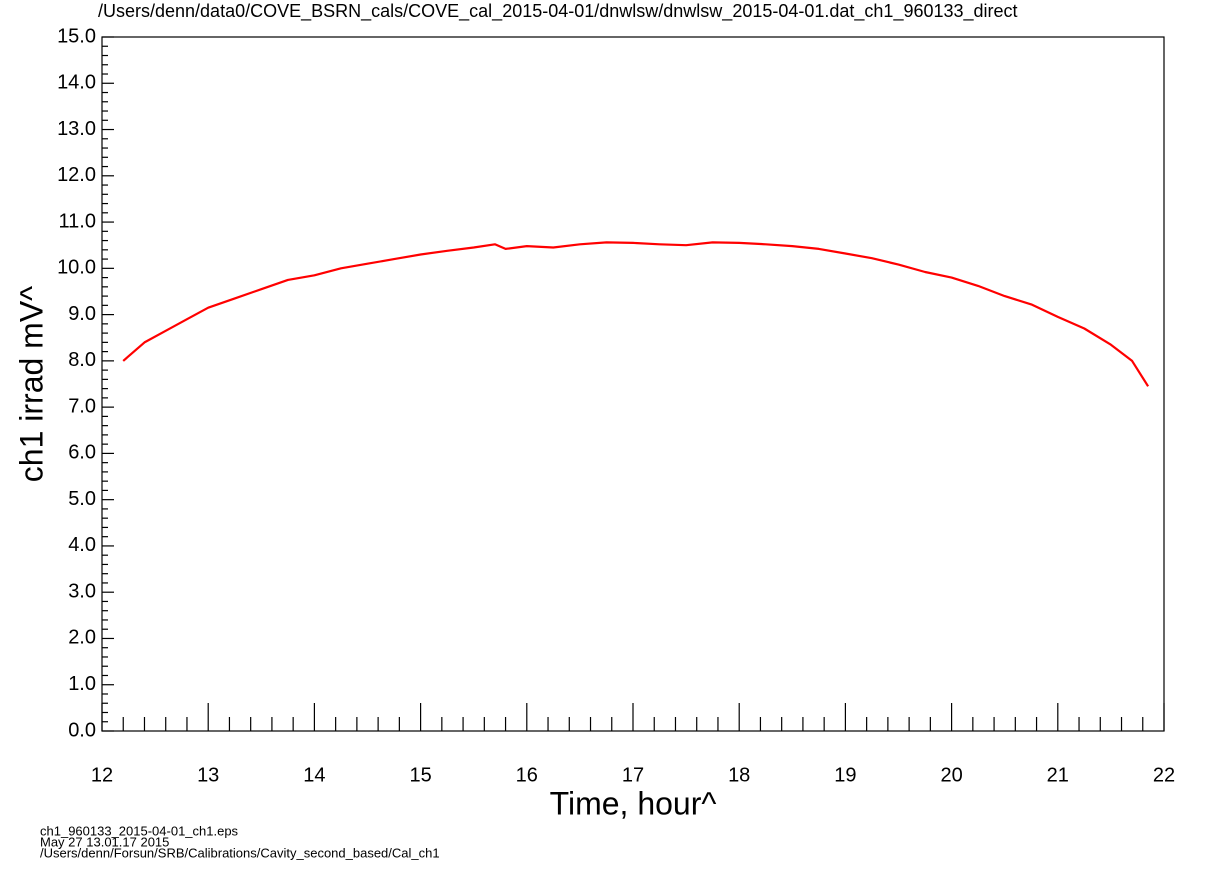  I want to click on y-tick-label: 12.0, so click(76, 175).